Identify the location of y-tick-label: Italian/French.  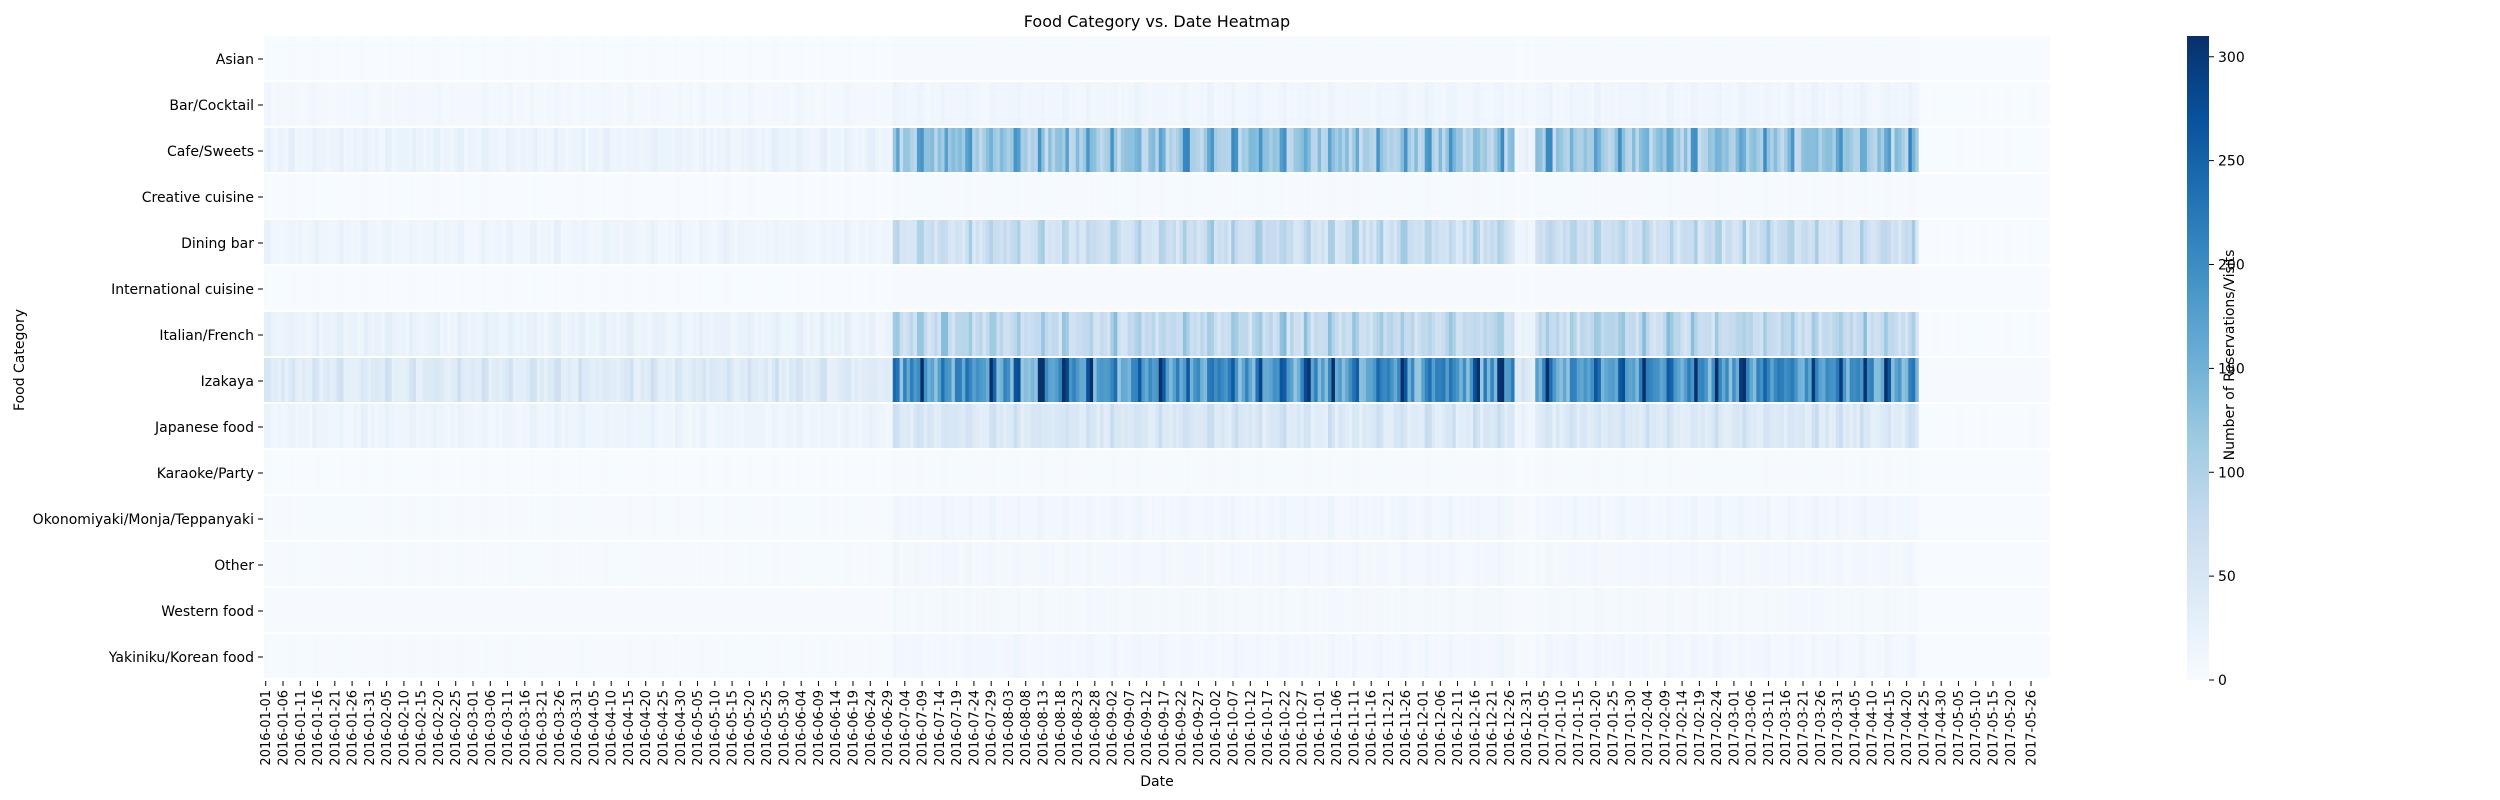
(206, 336).